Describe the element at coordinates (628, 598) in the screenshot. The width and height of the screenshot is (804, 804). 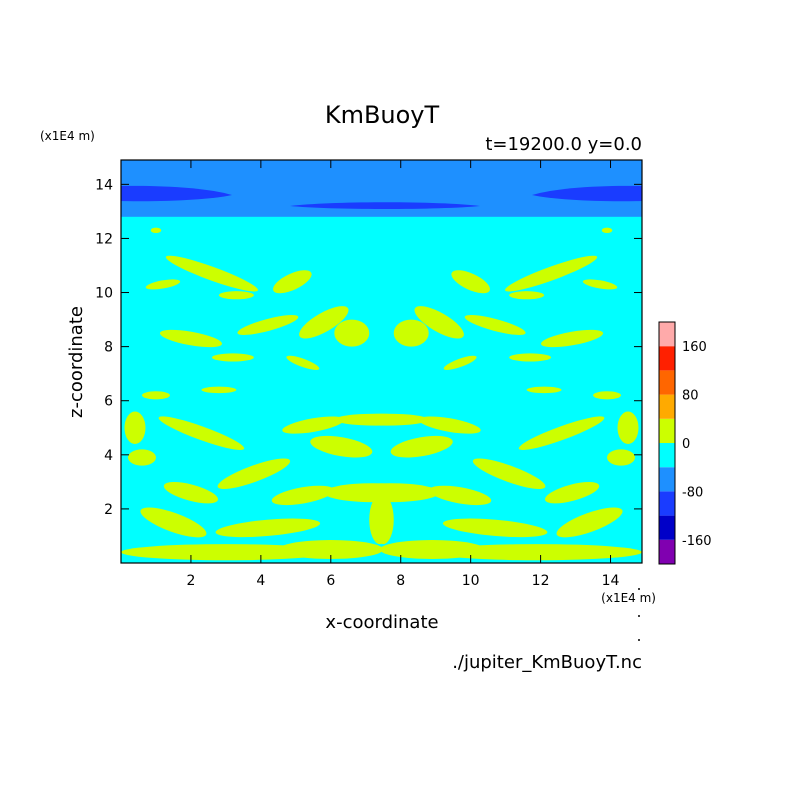
I see `x-unit-label: (x1E4 m)` at that location.